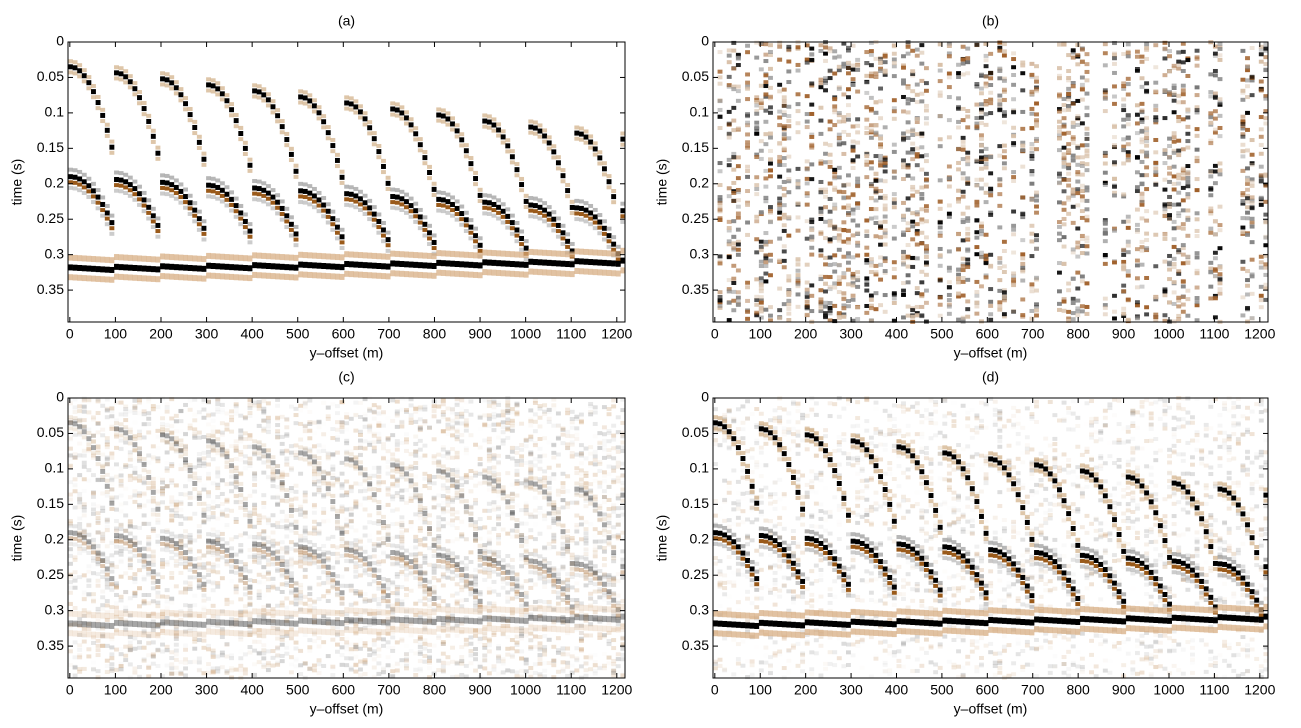 The height and width of the screenshot is (728, 1301). What do you see at coordinates (116, 334) in the screenshot?
I see `x-tick-label: 100` at bounding box center [116, 334].